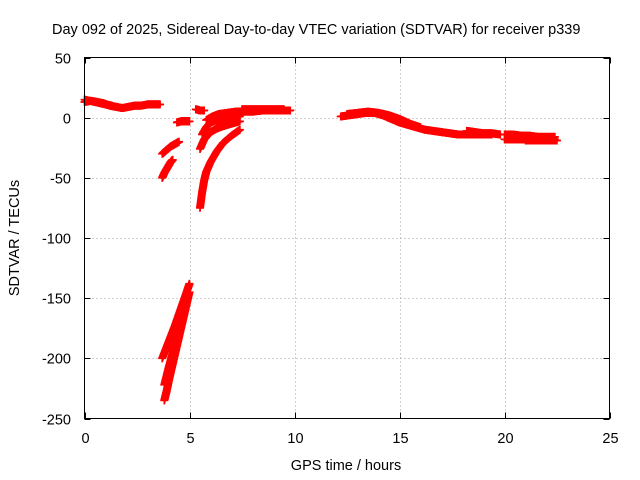 This screenshot has height=480, width=640. I want to click on x-tick-label: 10, so click(295, 439).